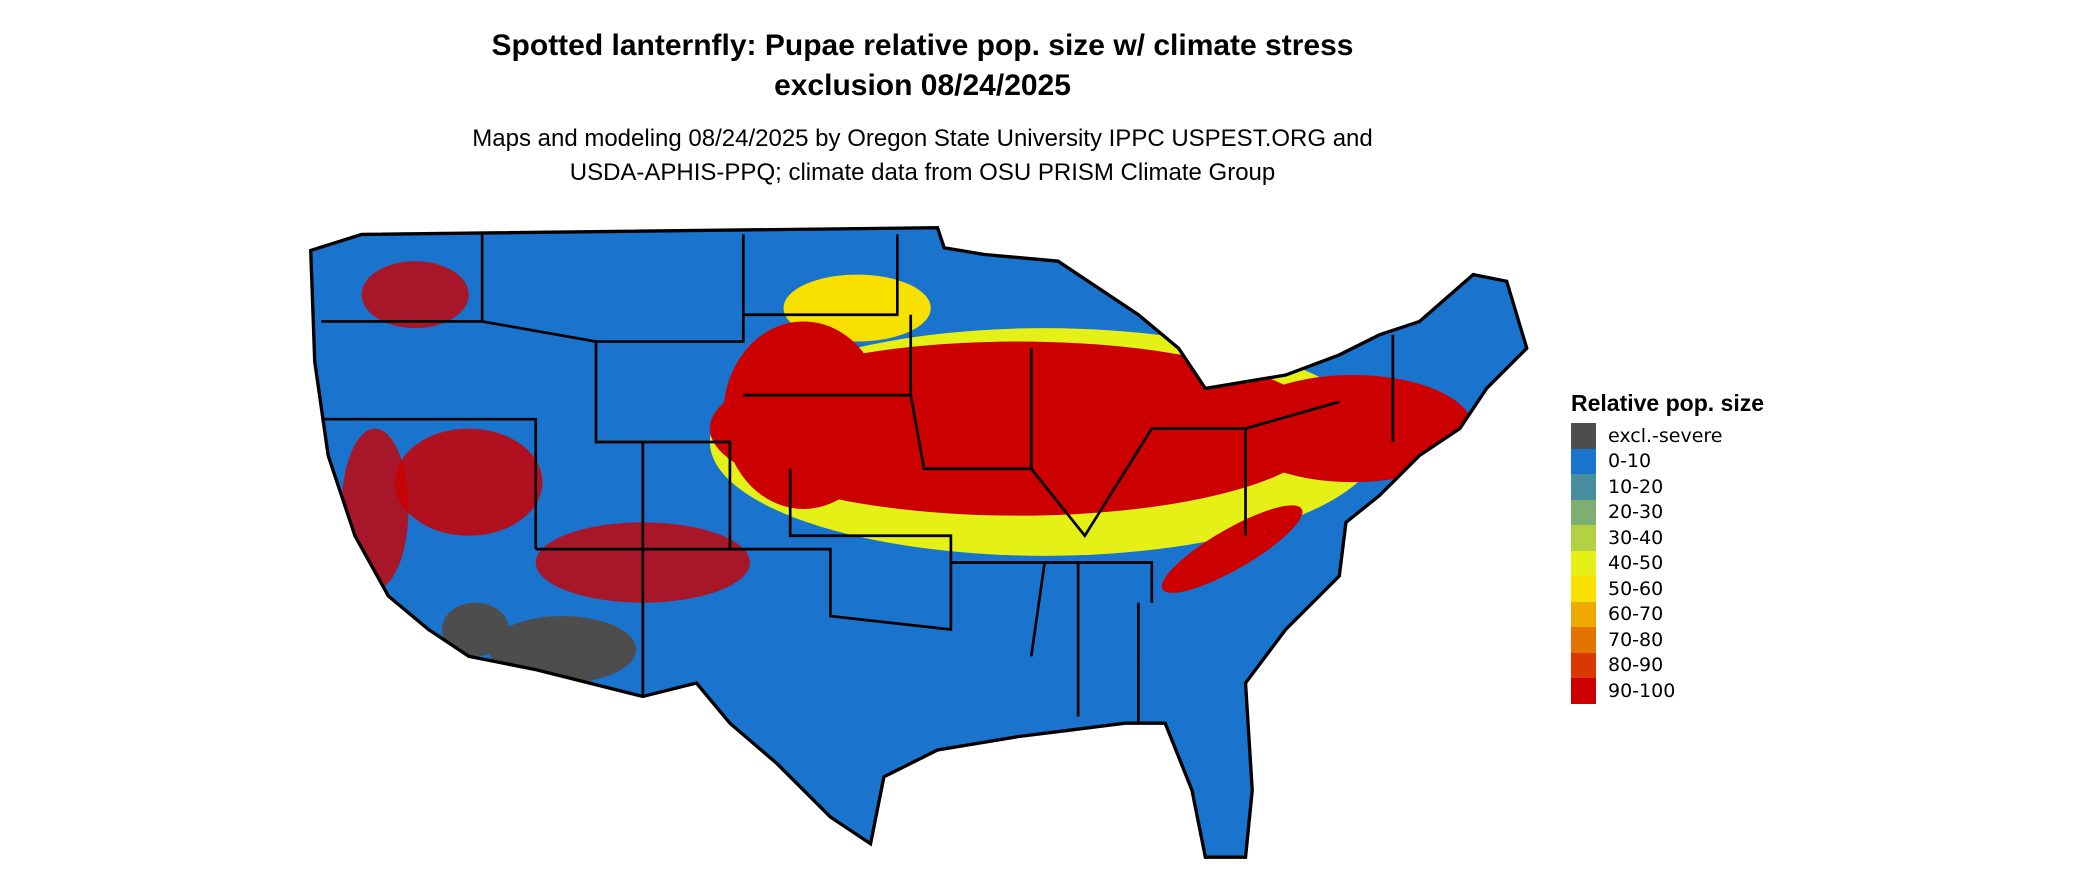 The image size is (2100, 892). I want to click on legend-label: 60-70, so click(1636, 614).